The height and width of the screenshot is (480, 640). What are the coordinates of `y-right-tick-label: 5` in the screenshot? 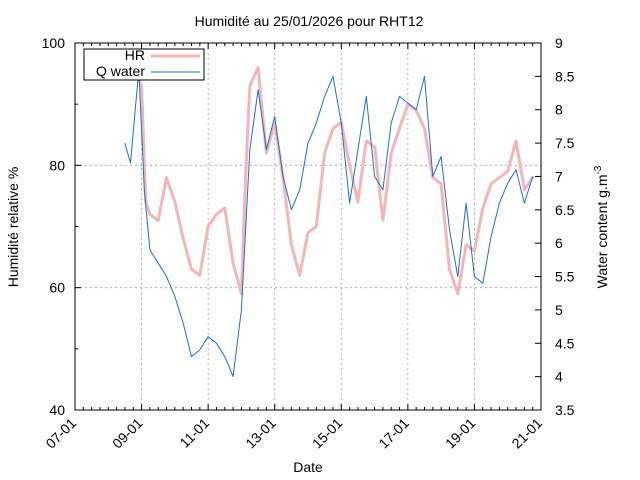 It's located at (559, 310).